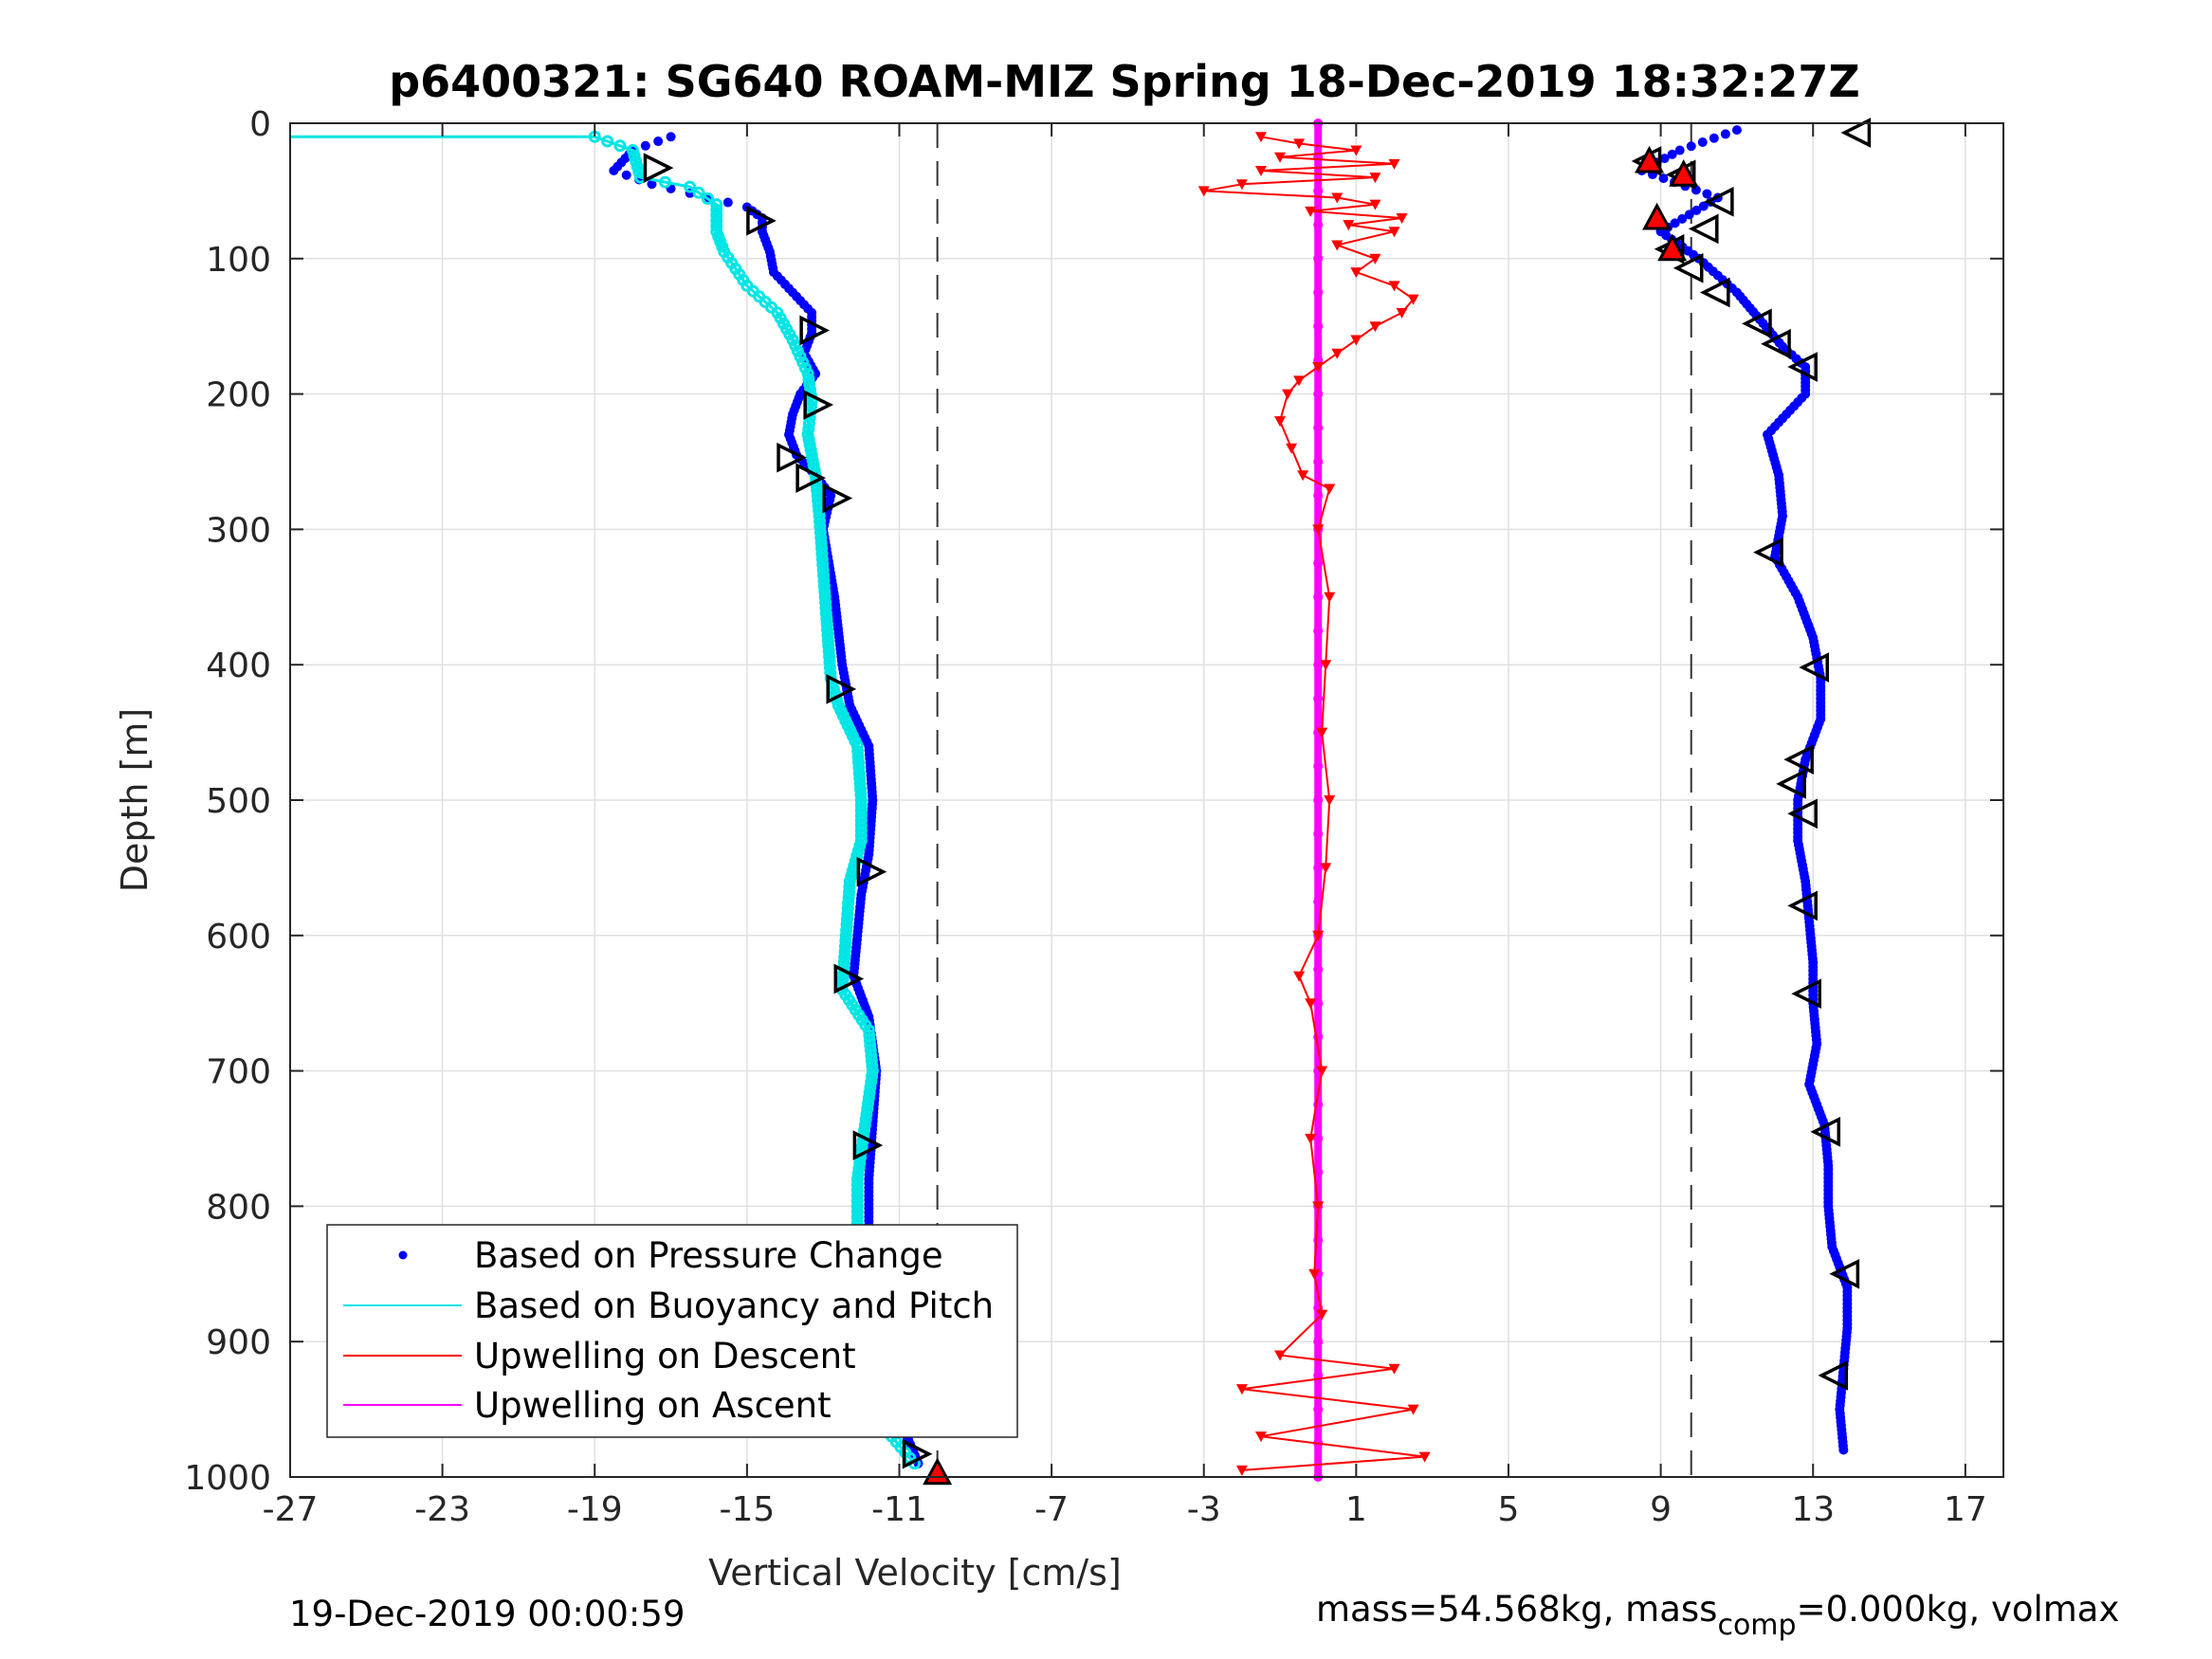 Image resolution: width=2212 pixels, height=1659 pixels. What do you see at coordinates (708, 1255) in the screenshot?
I see `legend-label-pressure: Based on Pressure Change` at bounding box center [708, 1255].